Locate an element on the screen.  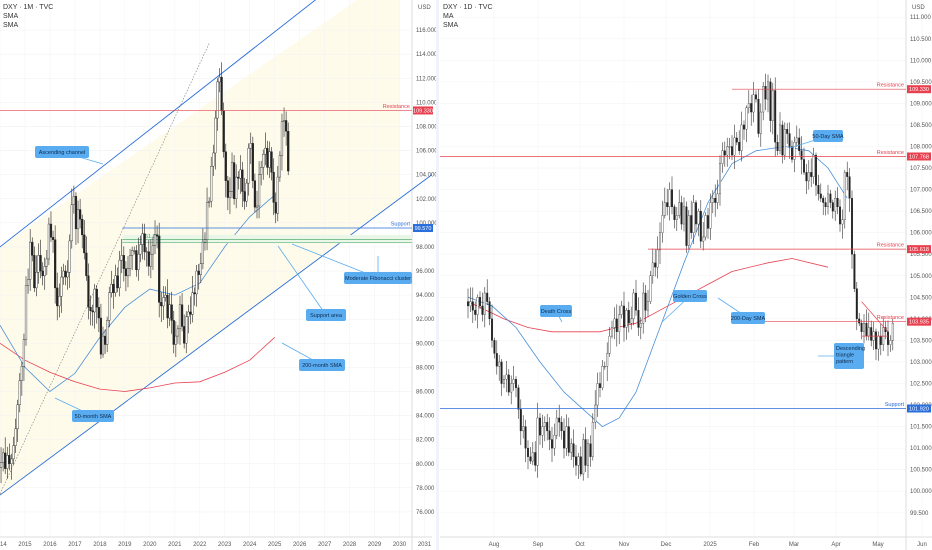
right-callout-text-line: triangle is located at coordinates (845, 356).